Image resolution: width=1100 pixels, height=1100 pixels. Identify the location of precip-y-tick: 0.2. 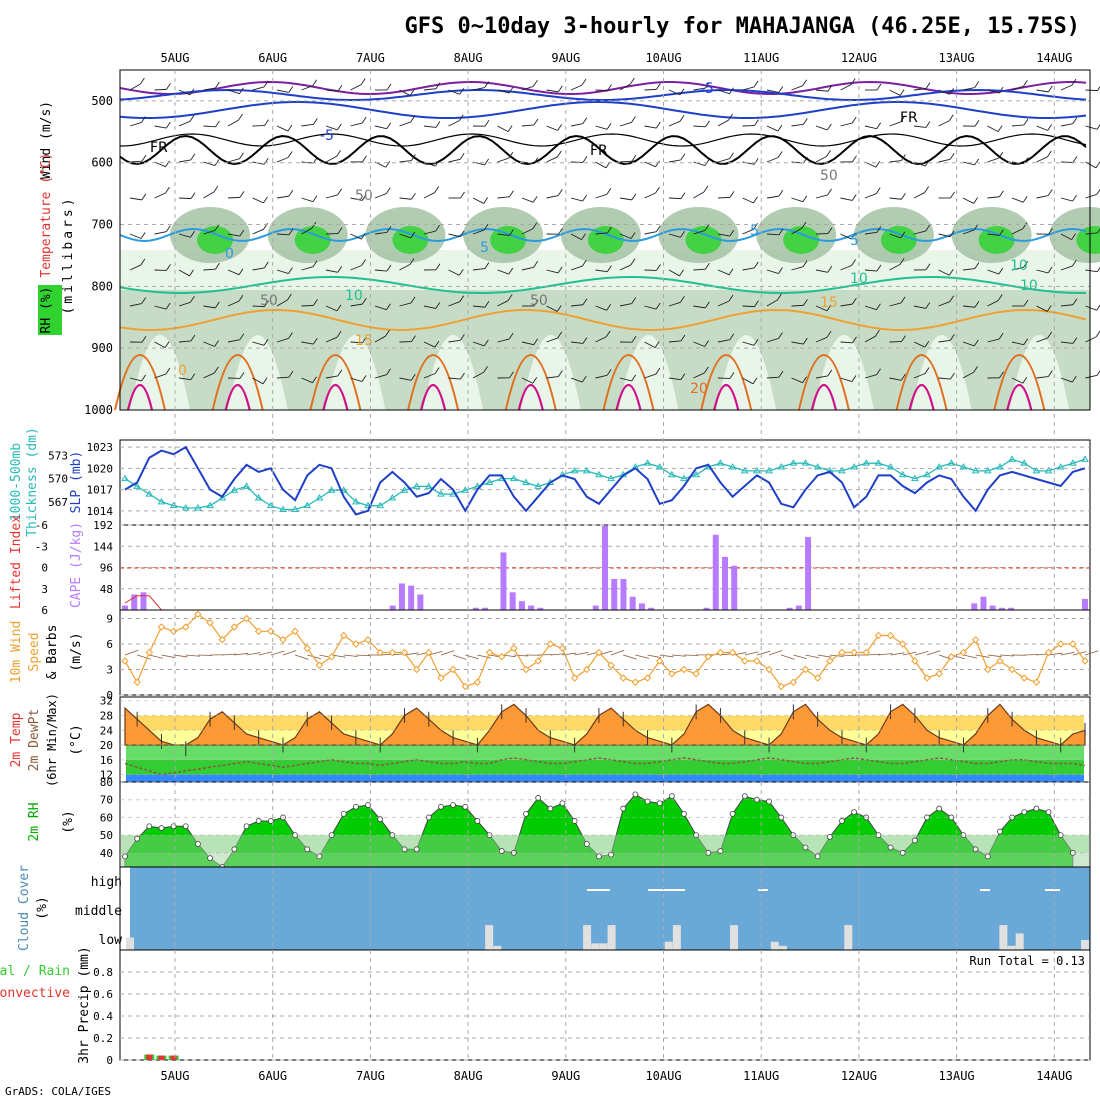
(103, 1038).